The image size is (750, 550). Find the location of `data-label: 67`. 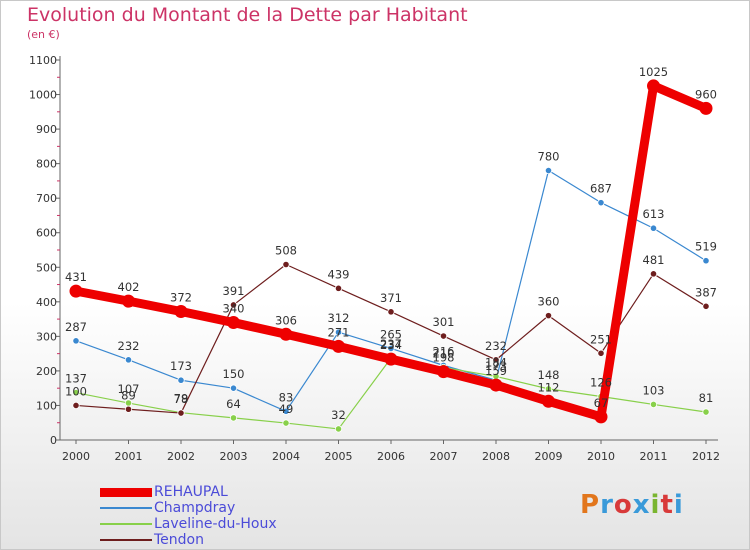

data-label: 67 is located at coordinates (601, 403).